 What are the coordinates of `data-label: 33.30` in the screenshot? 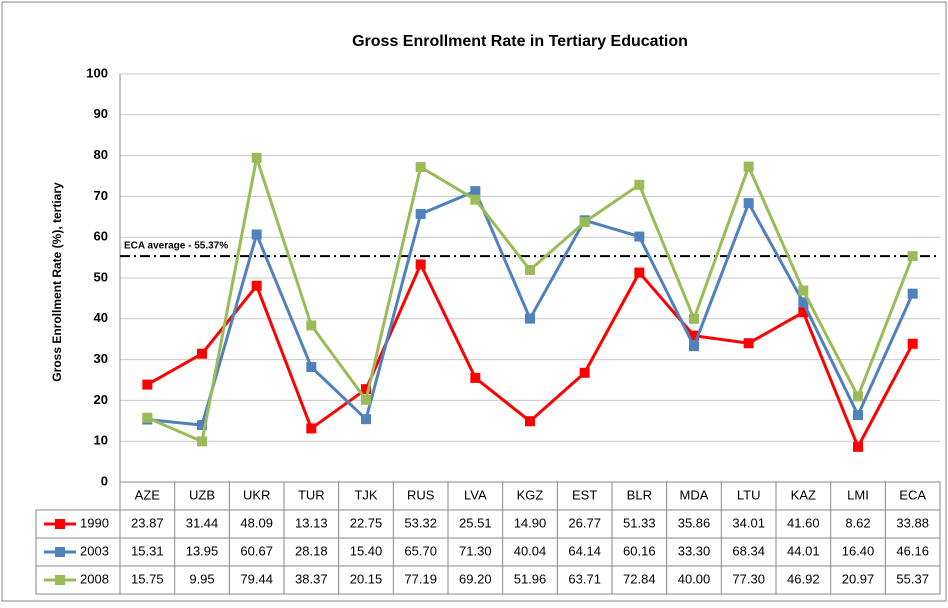 It's located at (694, 550).